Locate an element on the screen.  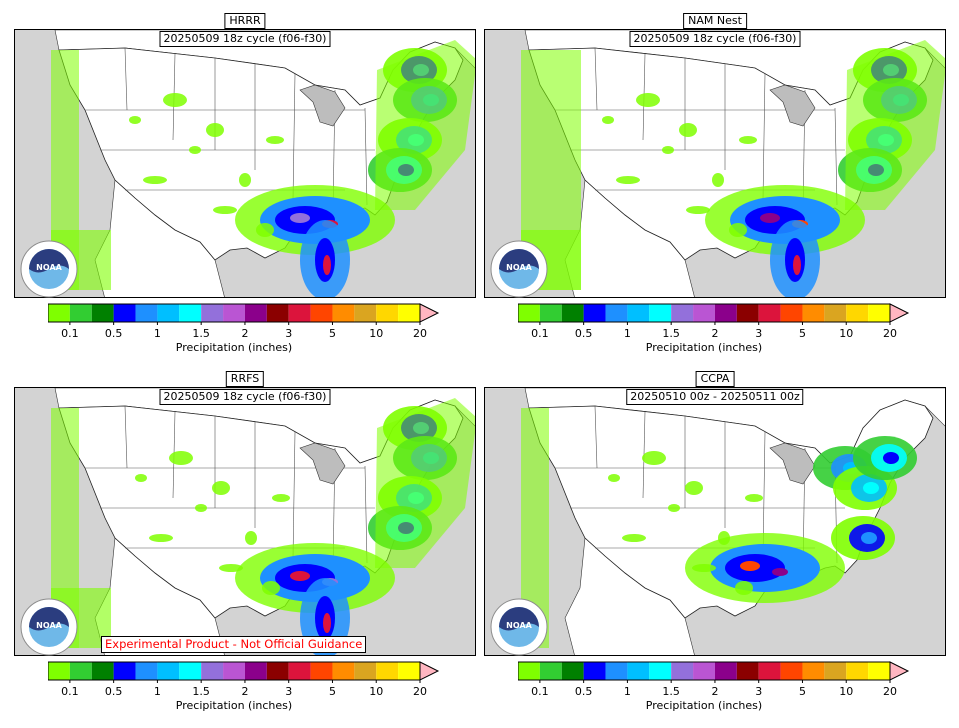
model-title: RRFS is located at coordinates (245, 379).